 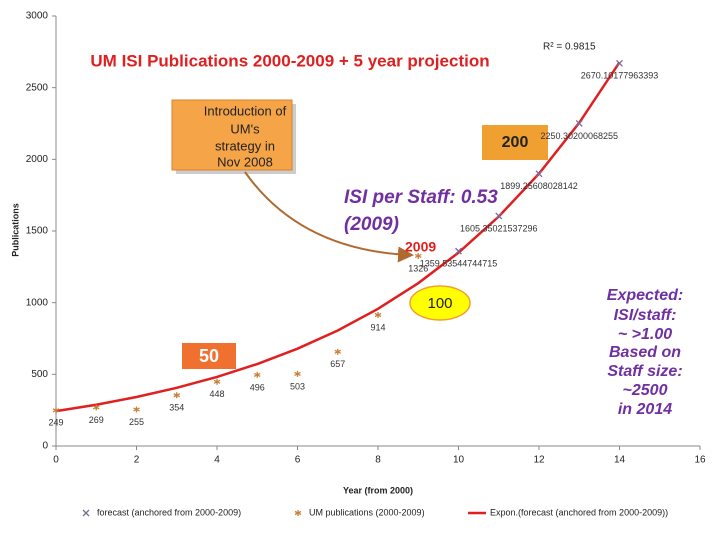 I want to click on box-200-text: 200, so click(x=515, y=142).